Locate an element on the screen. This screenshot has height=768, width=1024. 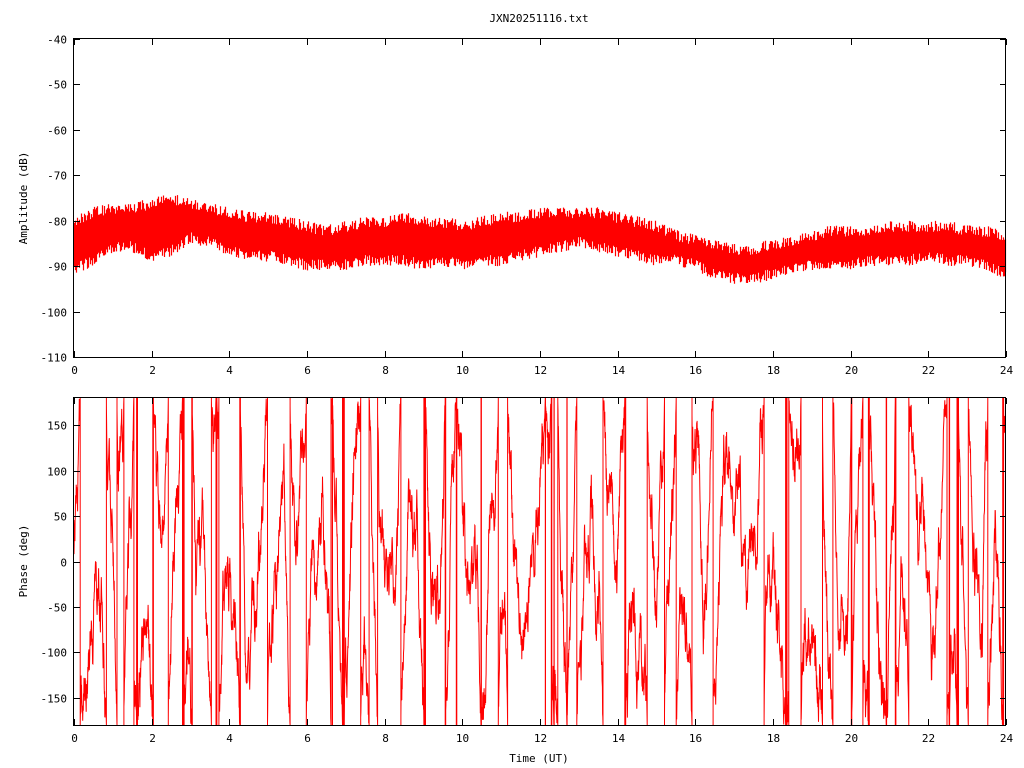
y-tick-label: -80 is located at coordinates (57, 222).